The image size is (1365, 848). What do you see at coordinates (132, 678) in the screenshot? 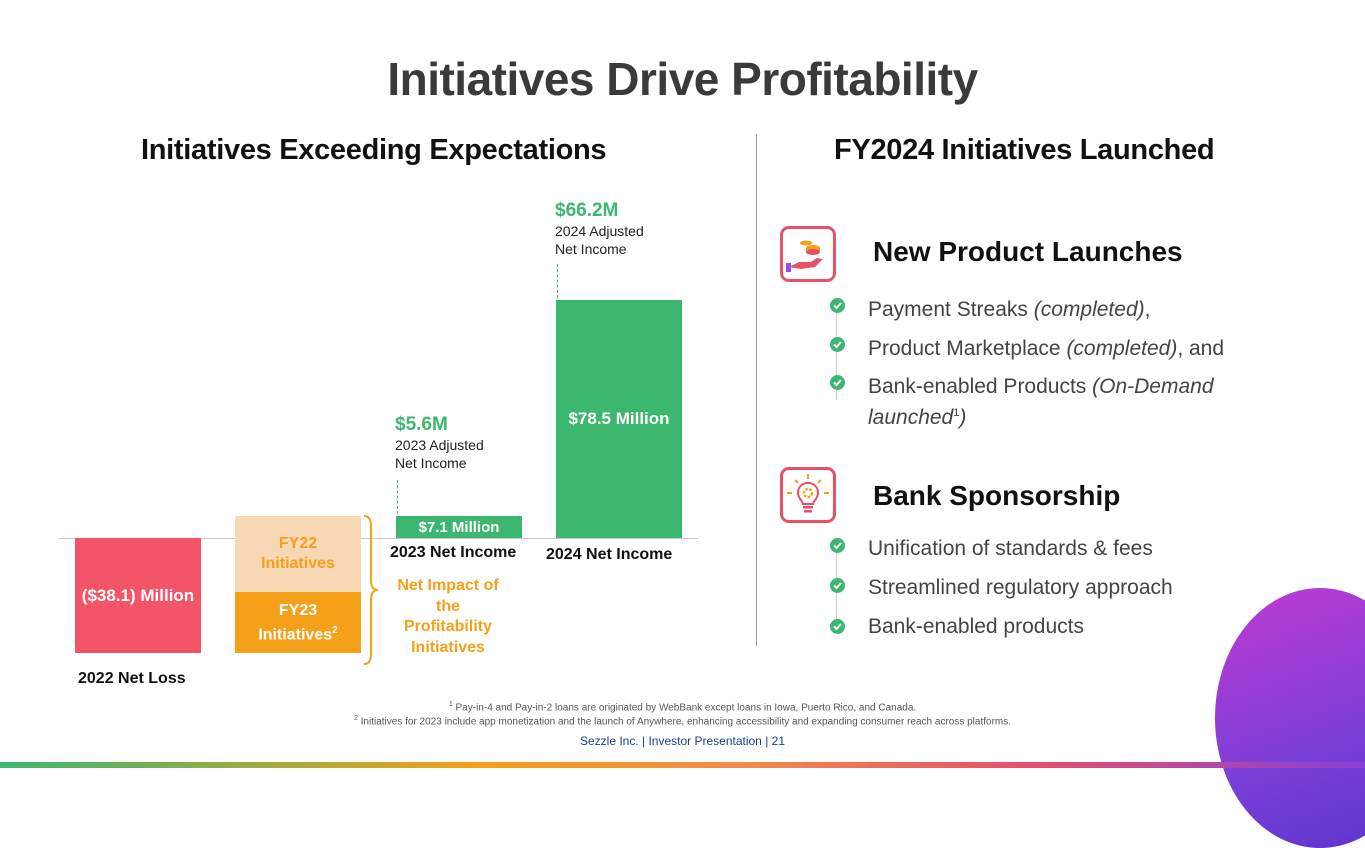
I see `category-label-2022: 2022 Net Loss` at bounding box center [132, 678].